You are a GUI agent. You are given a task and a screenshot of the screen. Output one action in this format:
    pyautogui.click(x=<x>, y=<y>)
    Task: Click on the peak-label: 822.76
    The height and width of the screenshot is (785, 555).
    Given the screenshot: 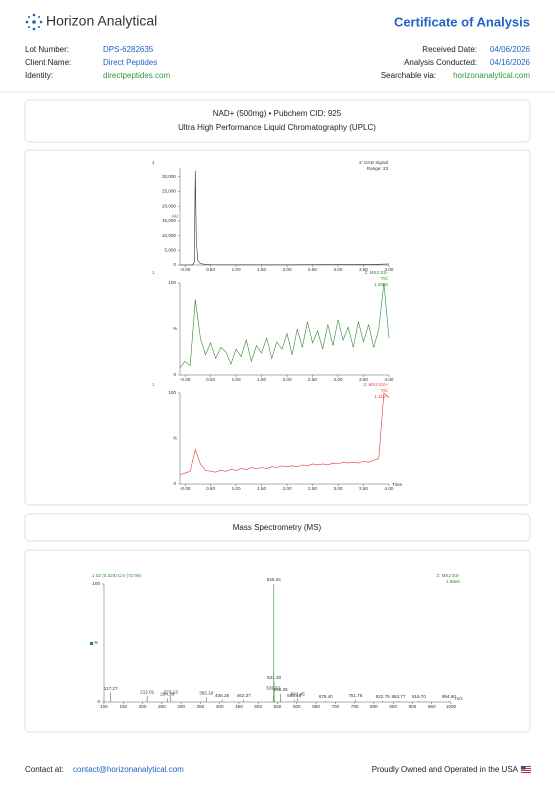 What is the action you would take?
    pyautogui.click(x=383, y=696)
    